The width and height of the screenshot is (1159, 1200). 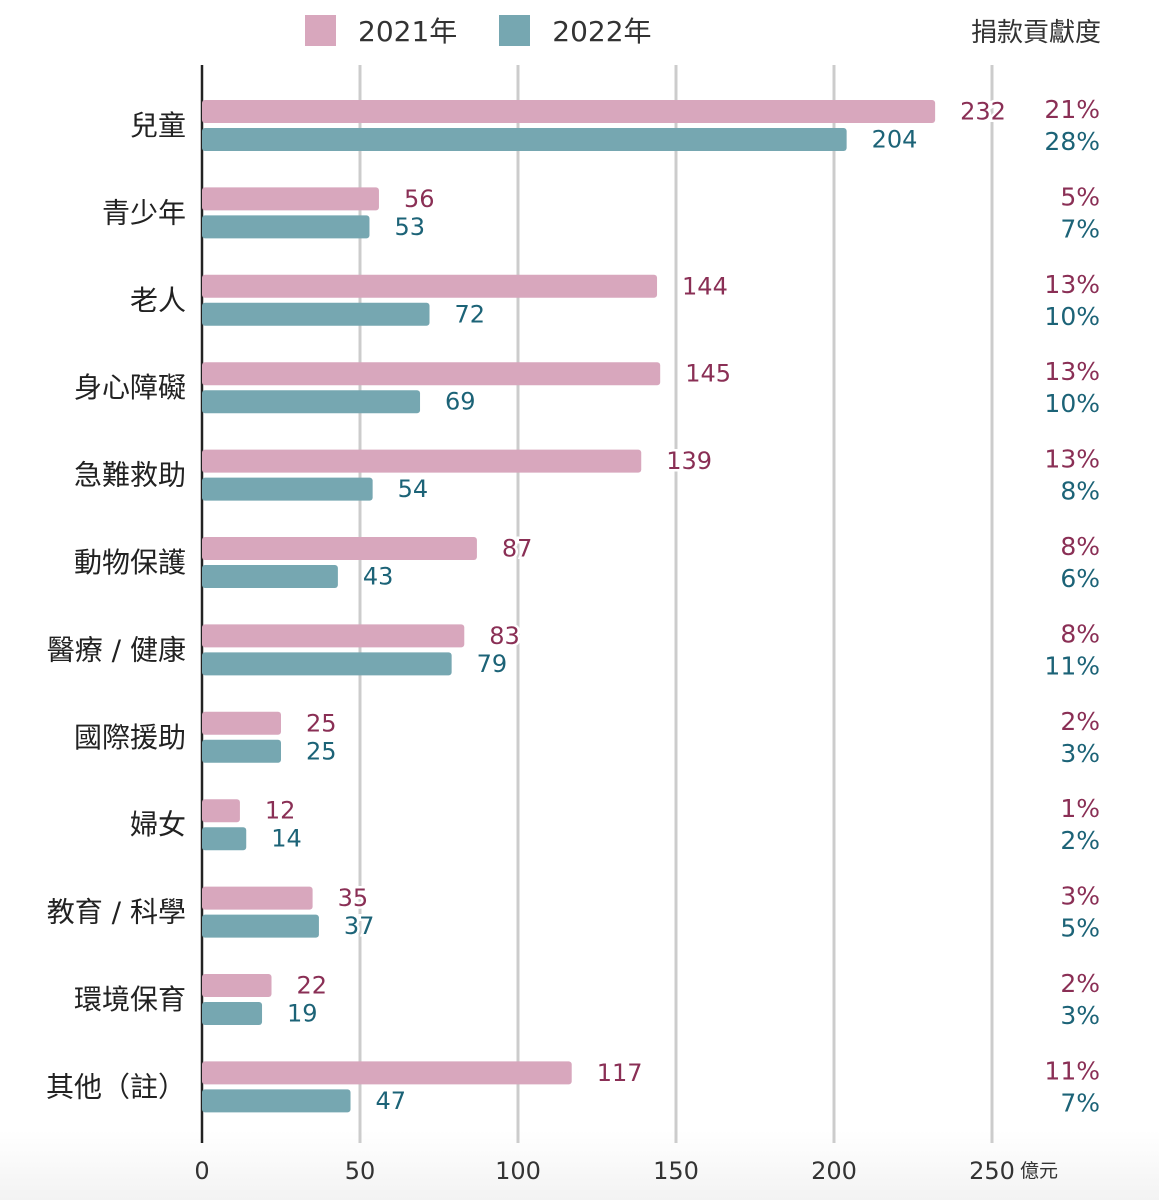 What do you see at coordinates (708, 374) in the screenshot?
I see `data-label-2021: 145` at bounding box center [708, 374].